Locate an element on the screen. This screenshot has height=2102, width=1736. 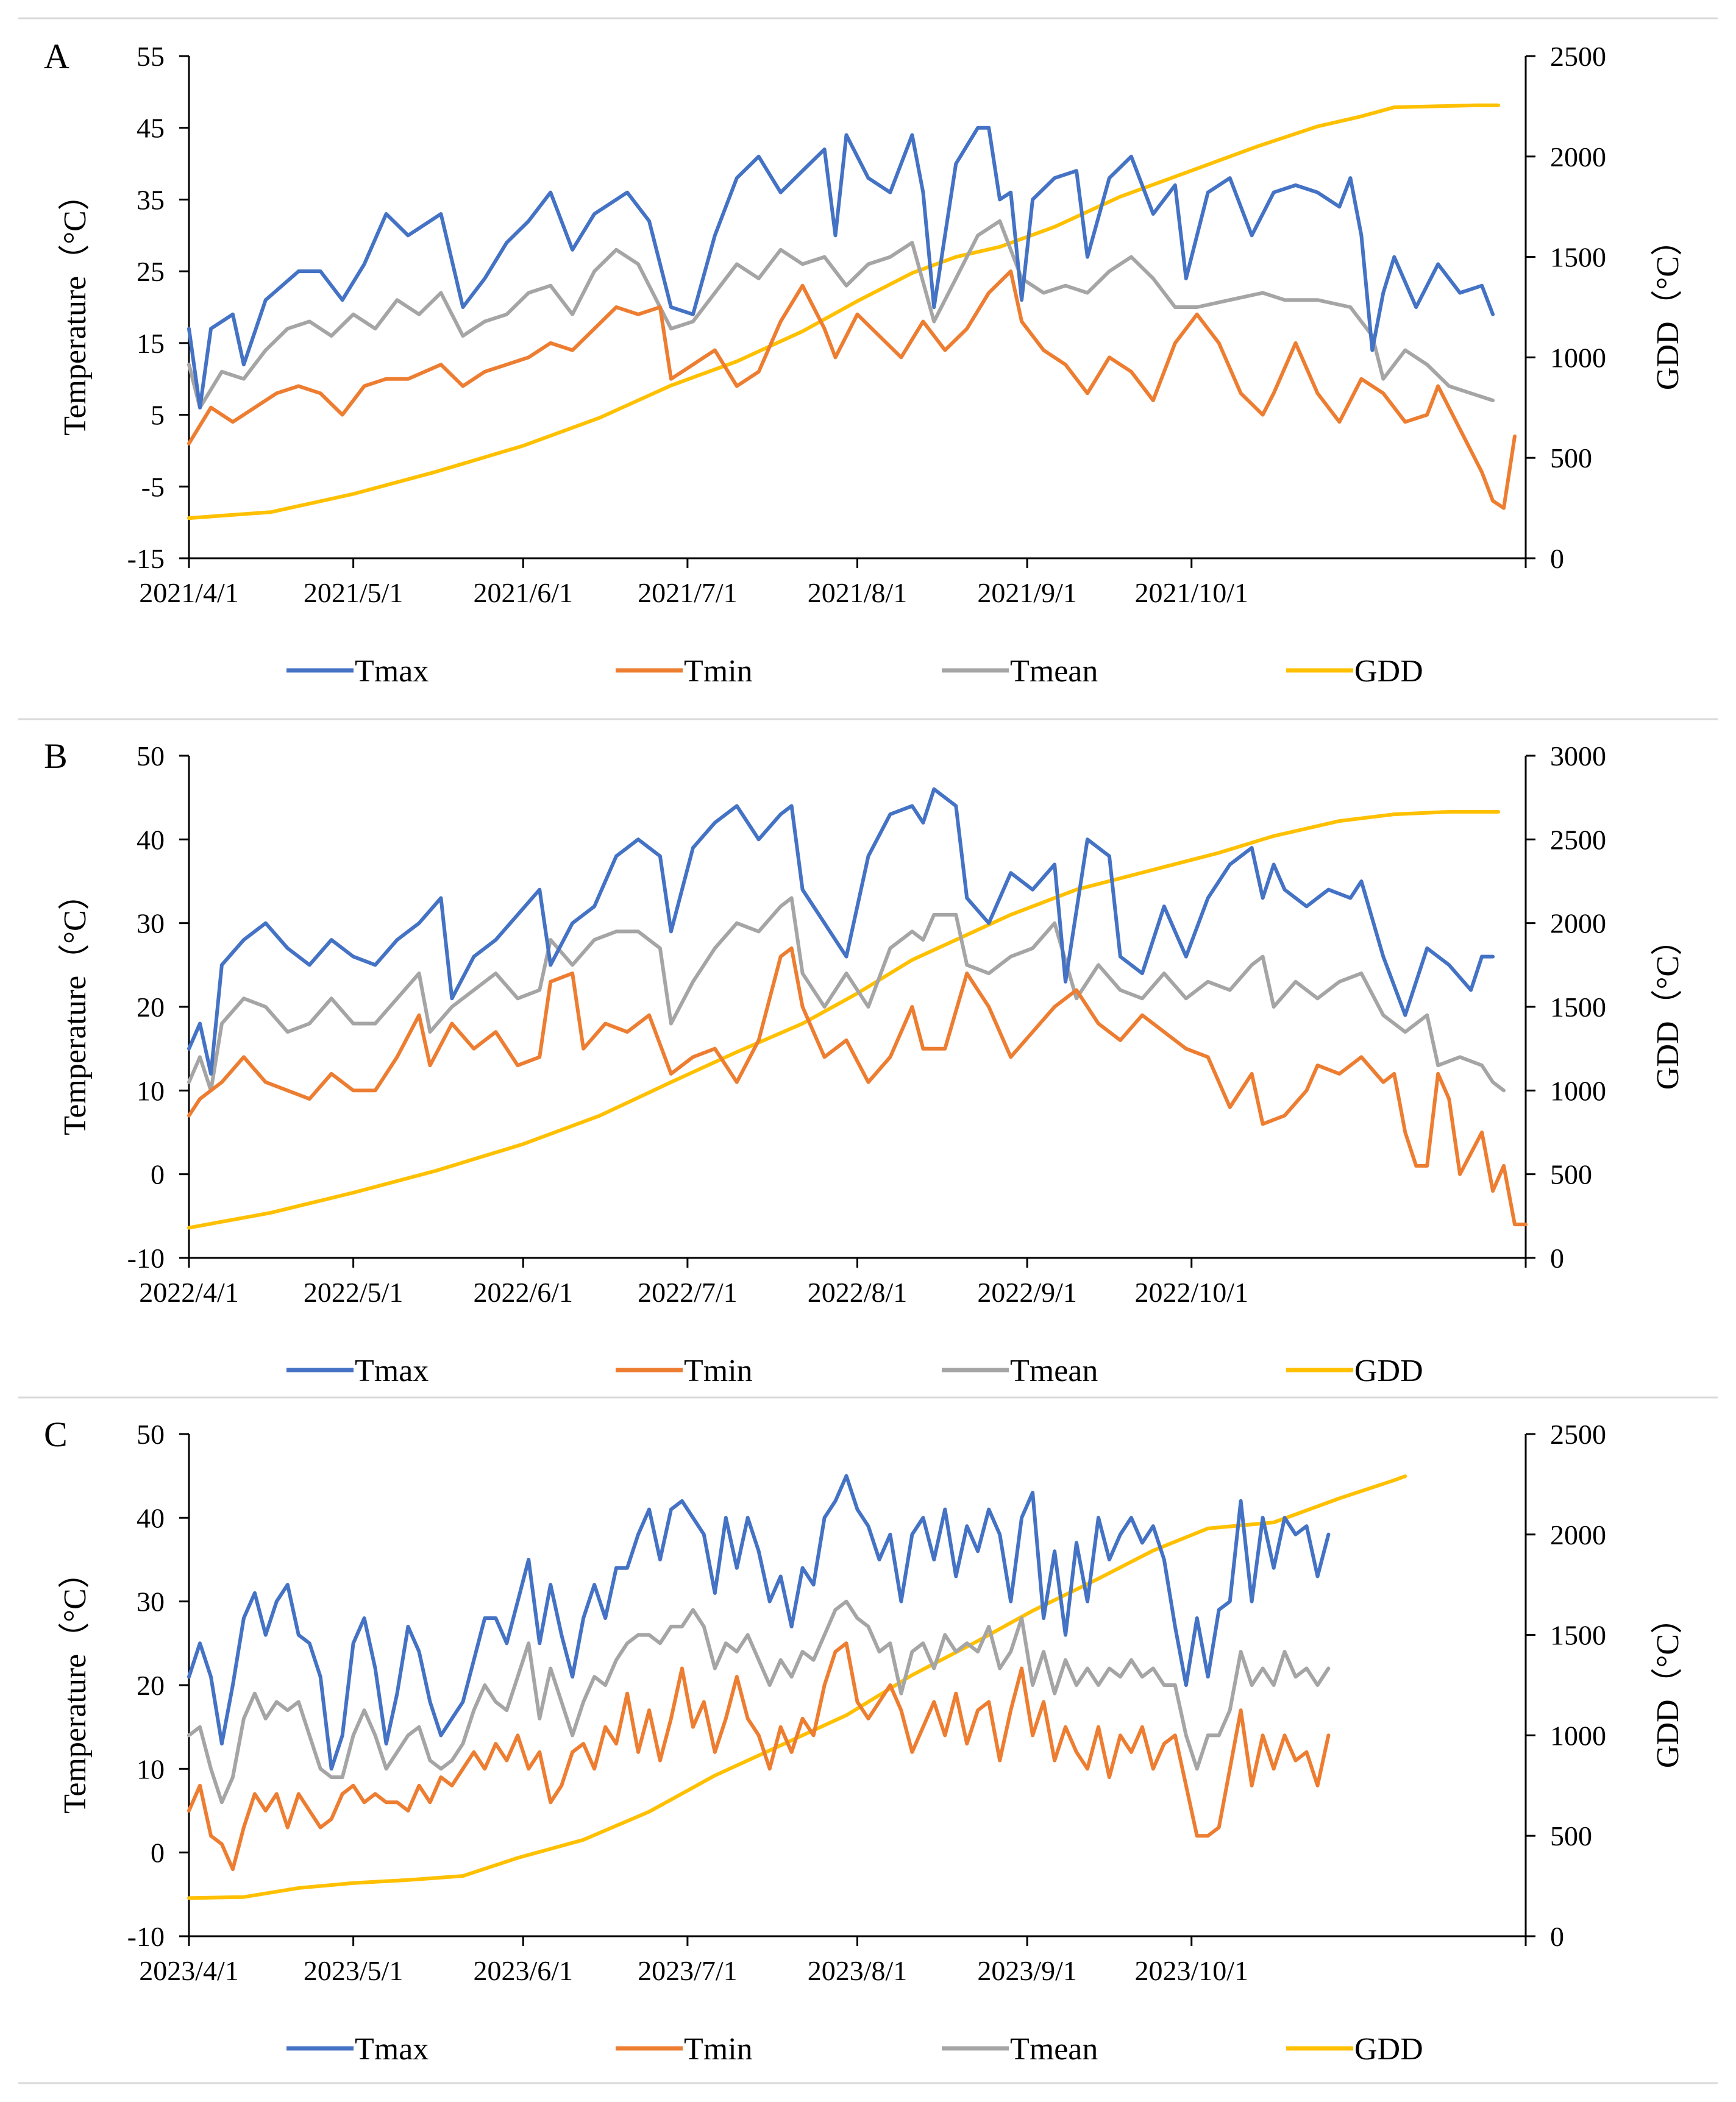
x-tick-label: 2022/4/1 is located at coordinates (189, 1292).